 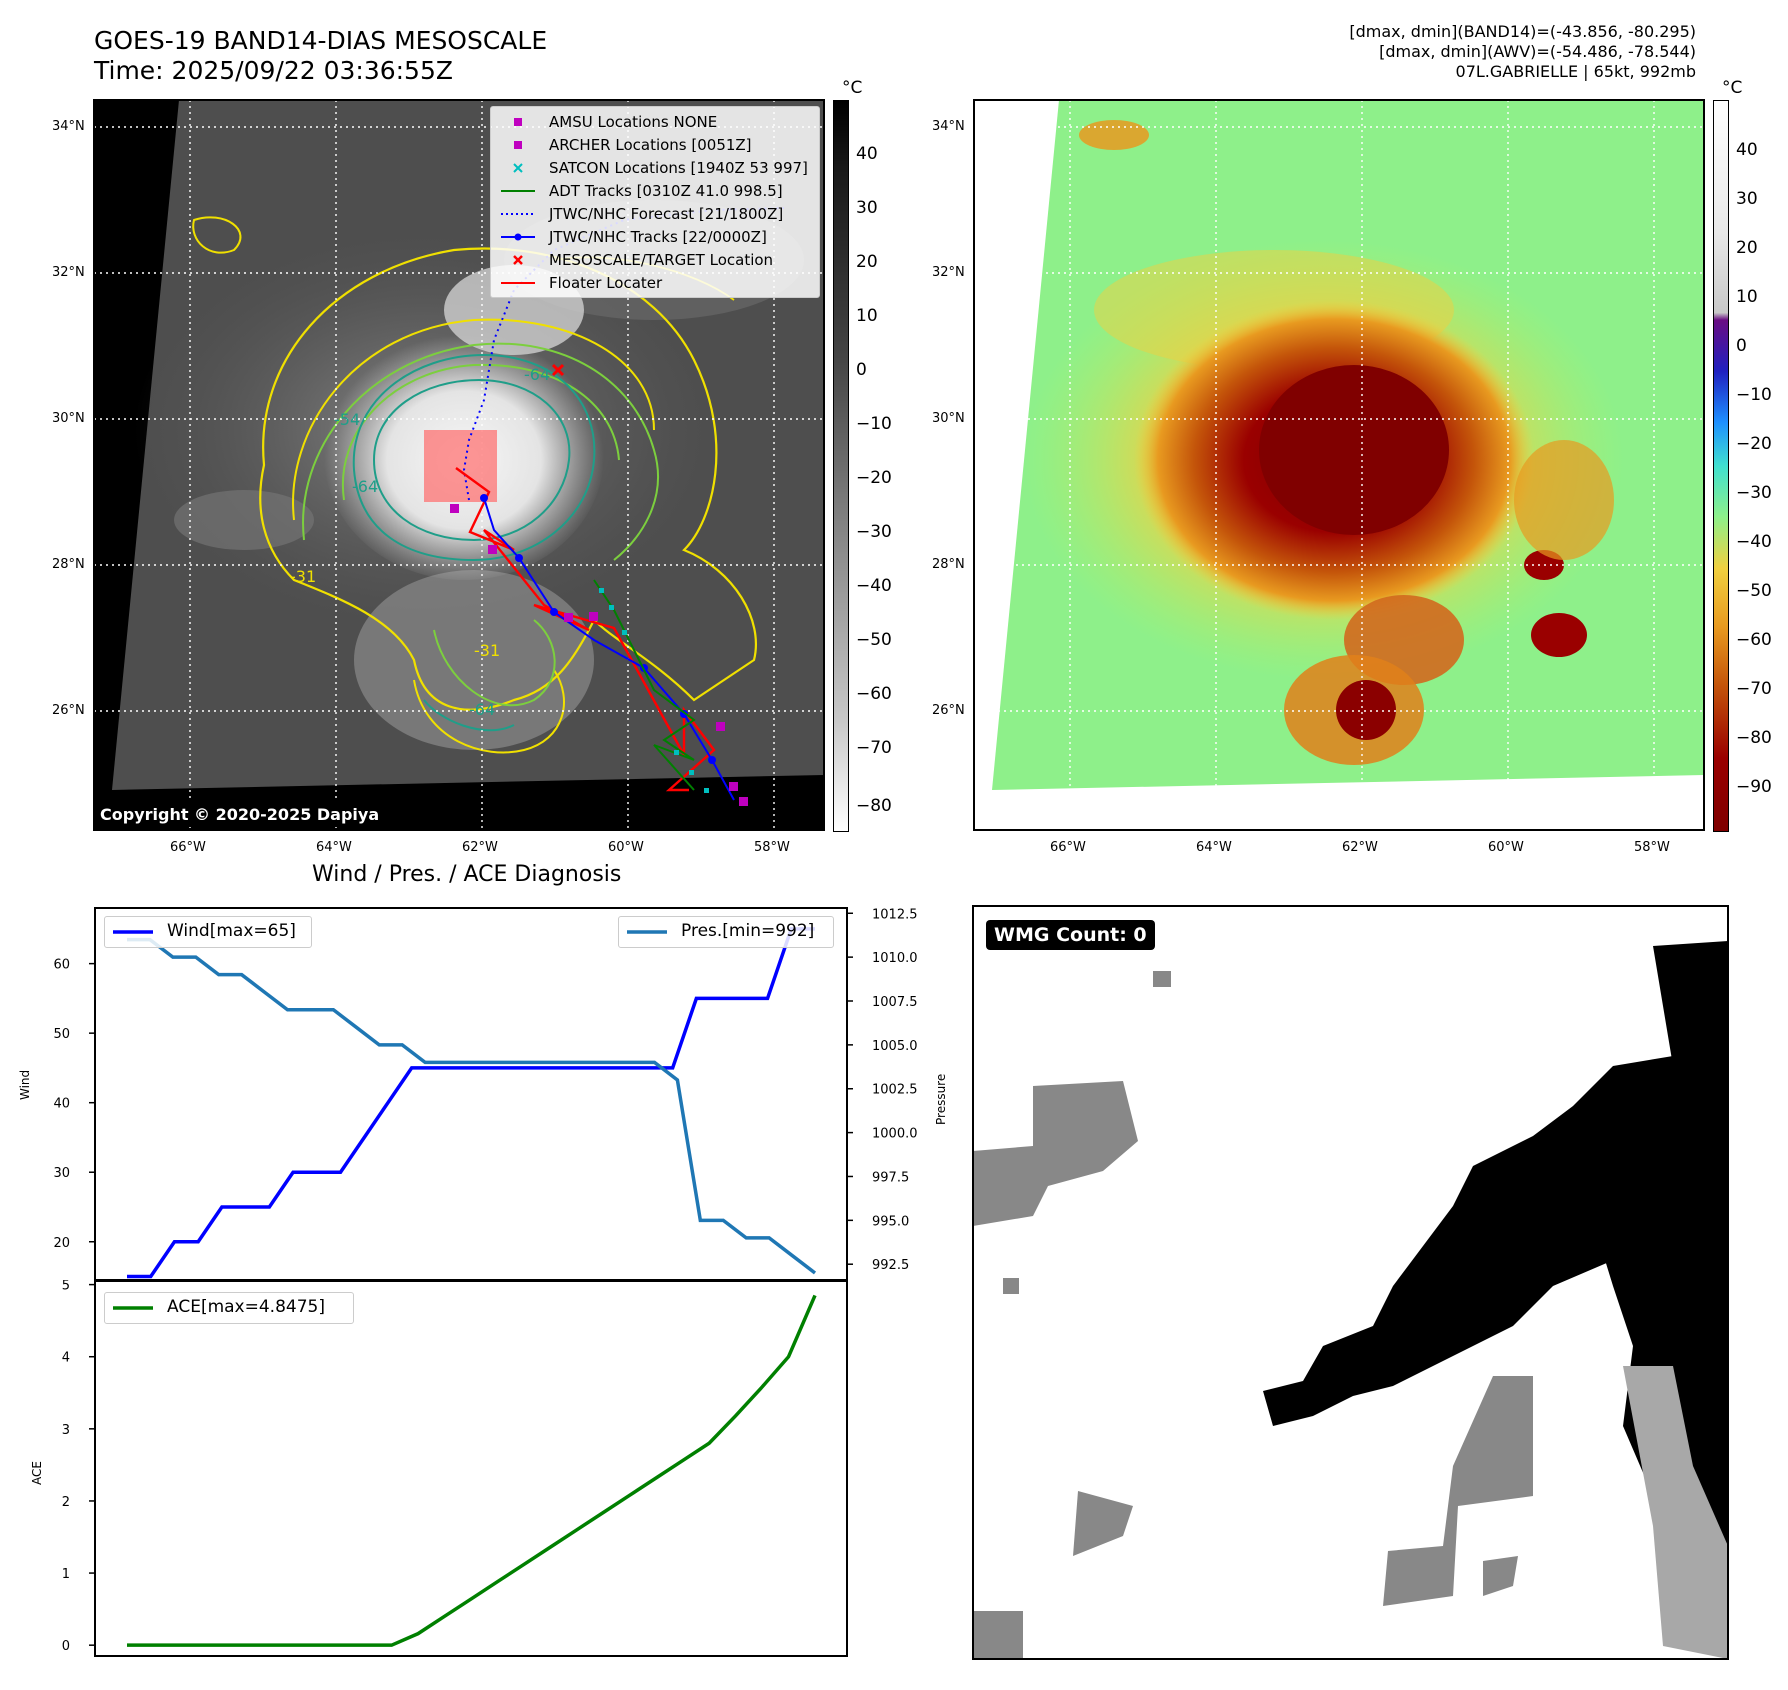 I want to click on colorbar-tick: −70, so click(x=874, y=748).